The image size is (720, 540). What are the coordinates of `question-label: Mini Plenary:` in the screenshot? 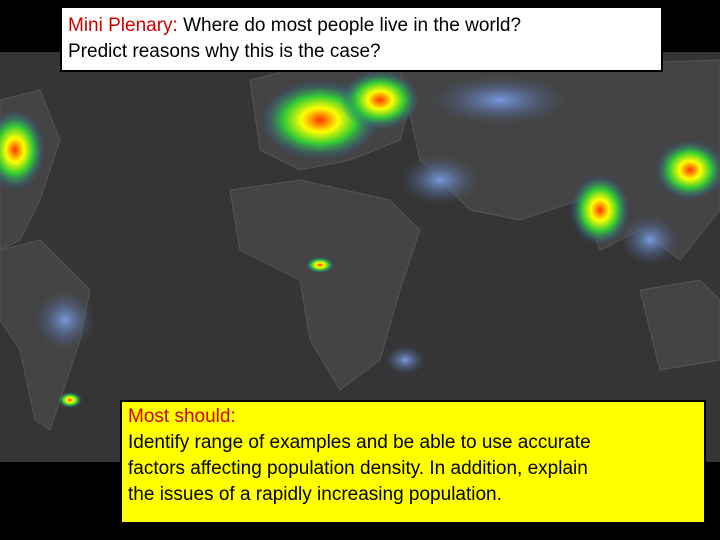 It's located at (123, 25).